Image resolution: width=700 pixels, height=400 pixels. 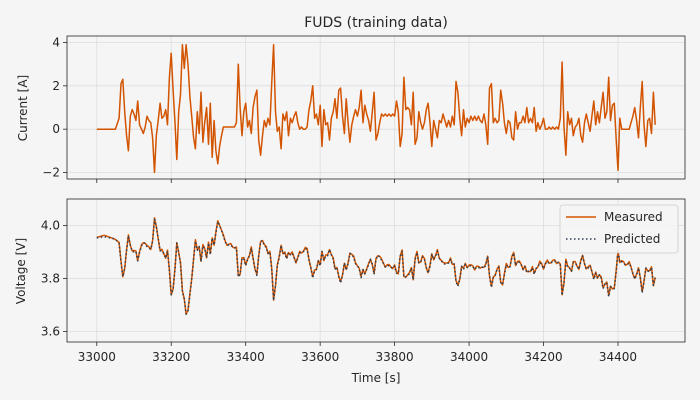 What do you see at coordinates (618, 357) in the screenshot?
I see `x-tick-label: 34400` at bounding box center [618, 357].